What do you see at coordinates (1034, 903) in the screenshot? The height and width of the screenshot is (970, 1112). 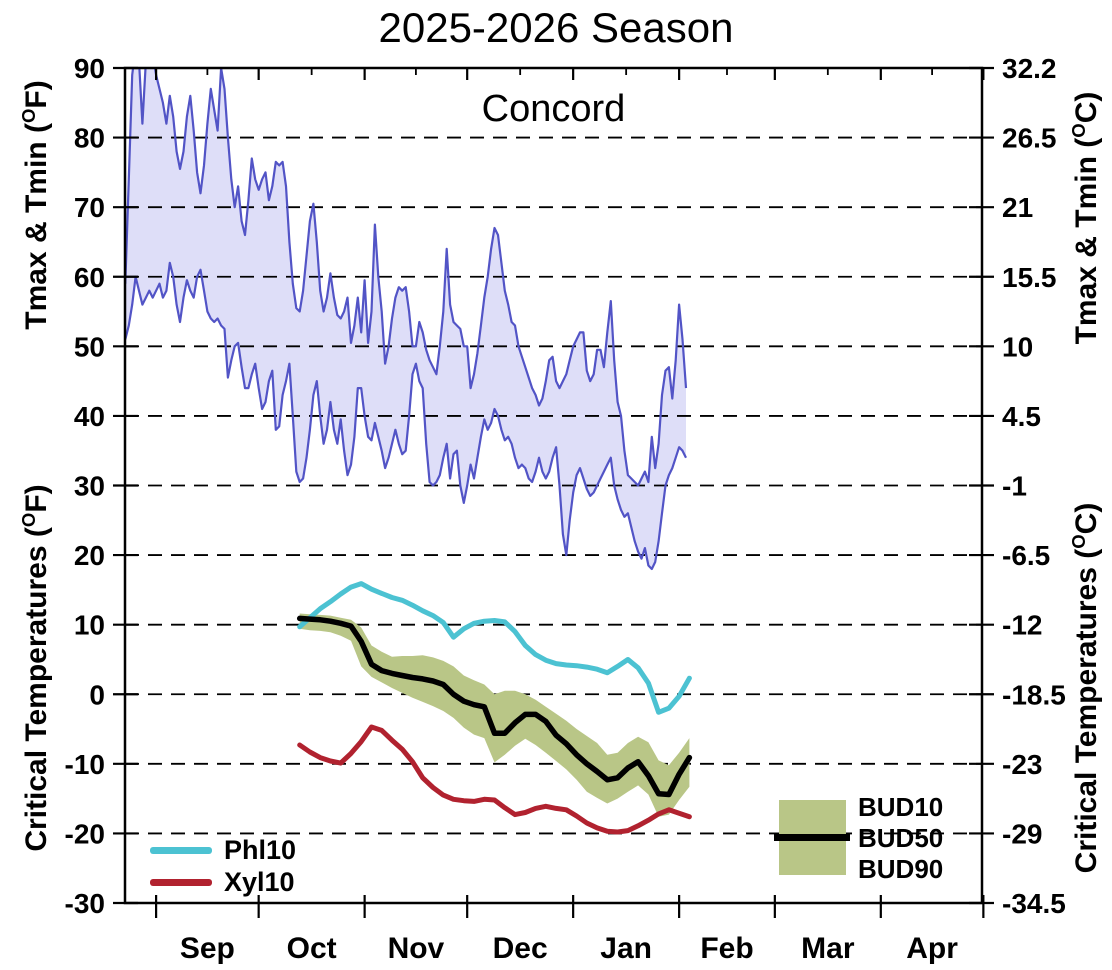 I see `right-tick-label: -34.5` at bounding box center [1034, 903].